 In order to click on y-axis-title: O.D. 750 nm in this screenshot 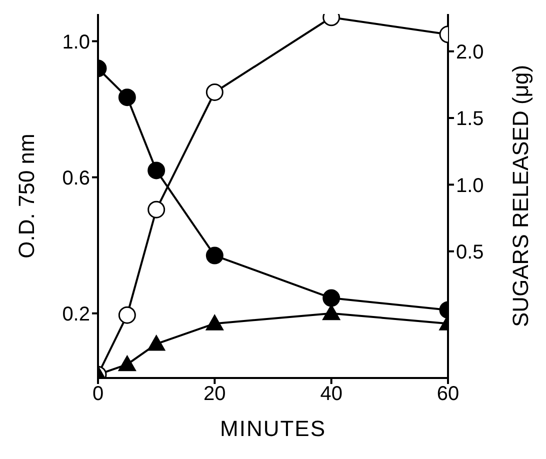, I will do `click(26, 196)`.